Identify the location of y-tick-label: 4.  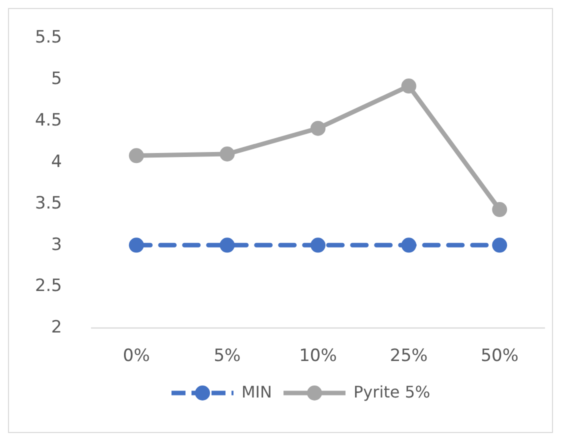
(56, 162).